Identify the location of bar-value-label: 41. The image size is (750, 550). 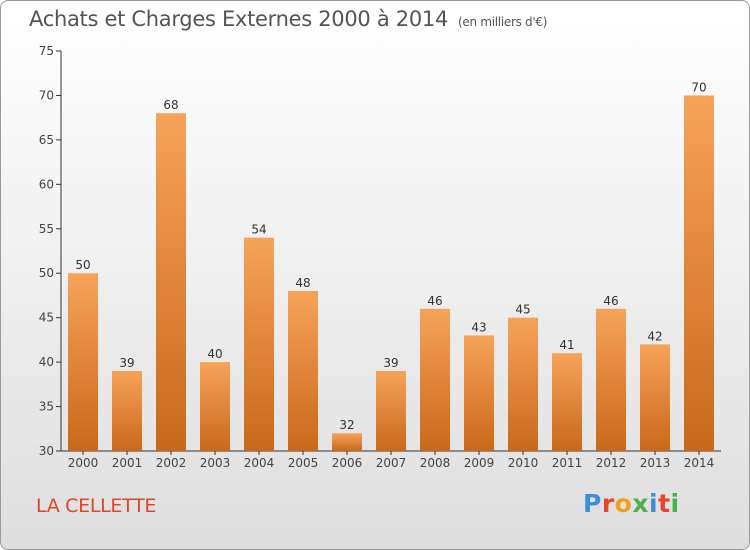
(566, 345).